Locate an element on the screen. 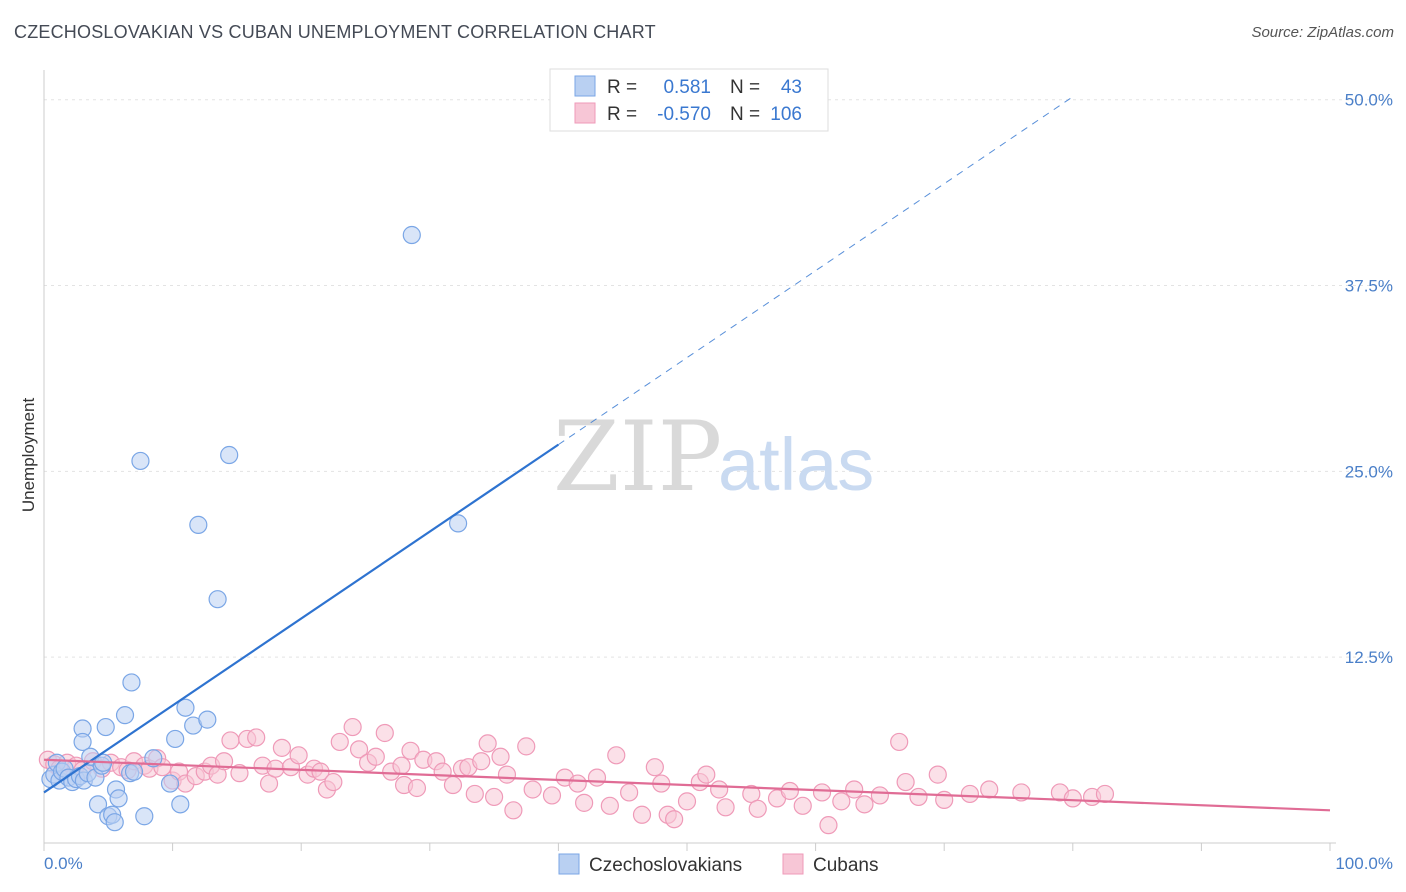 The width and height of the screenshot is (1406, 892). series-legend-swatch-czech is located at coordinates (569, 864).